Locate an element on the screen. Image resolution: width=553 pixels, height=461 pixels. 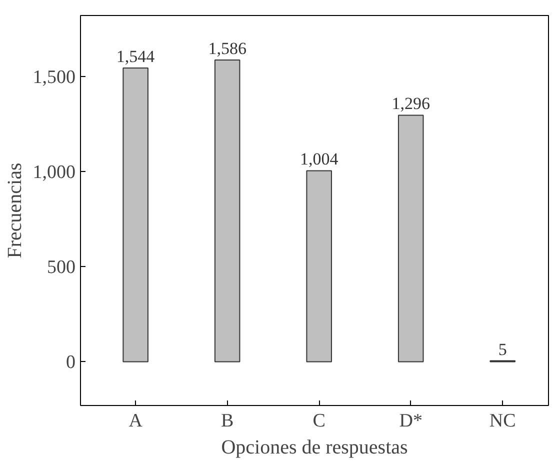
data-label: 1,296 is located at coordinates (411, 104).